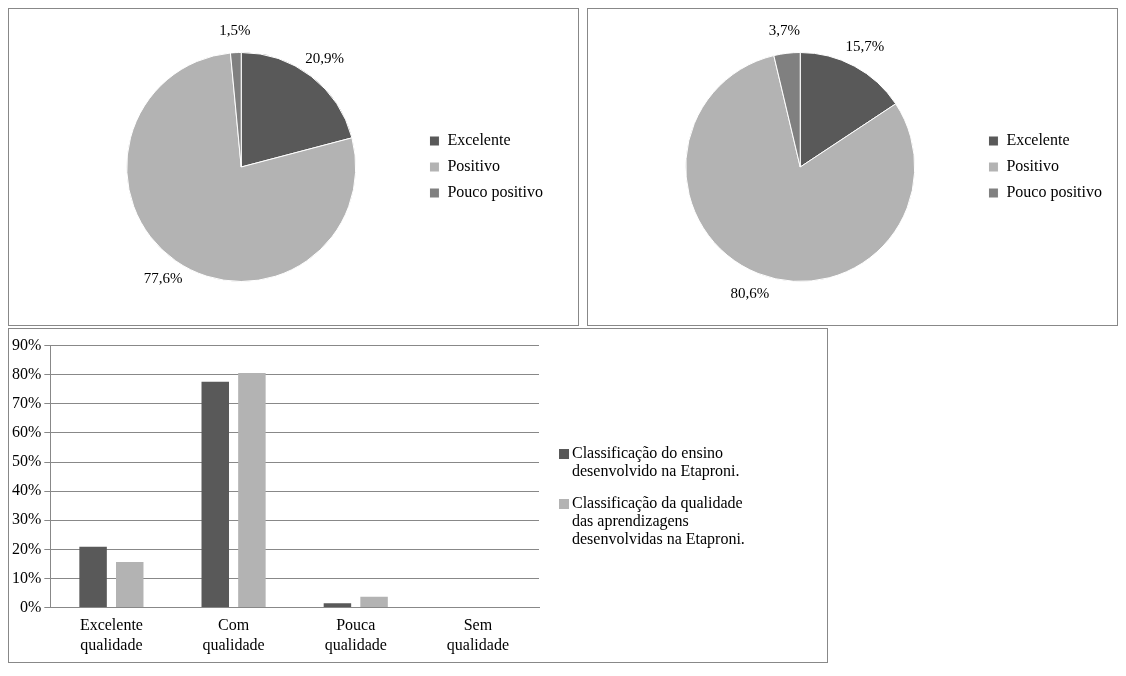  What do you see at coordinates (325, 57) in the screenshot?
I see `data-label: 20,9%` at bounding box center [325, 57].